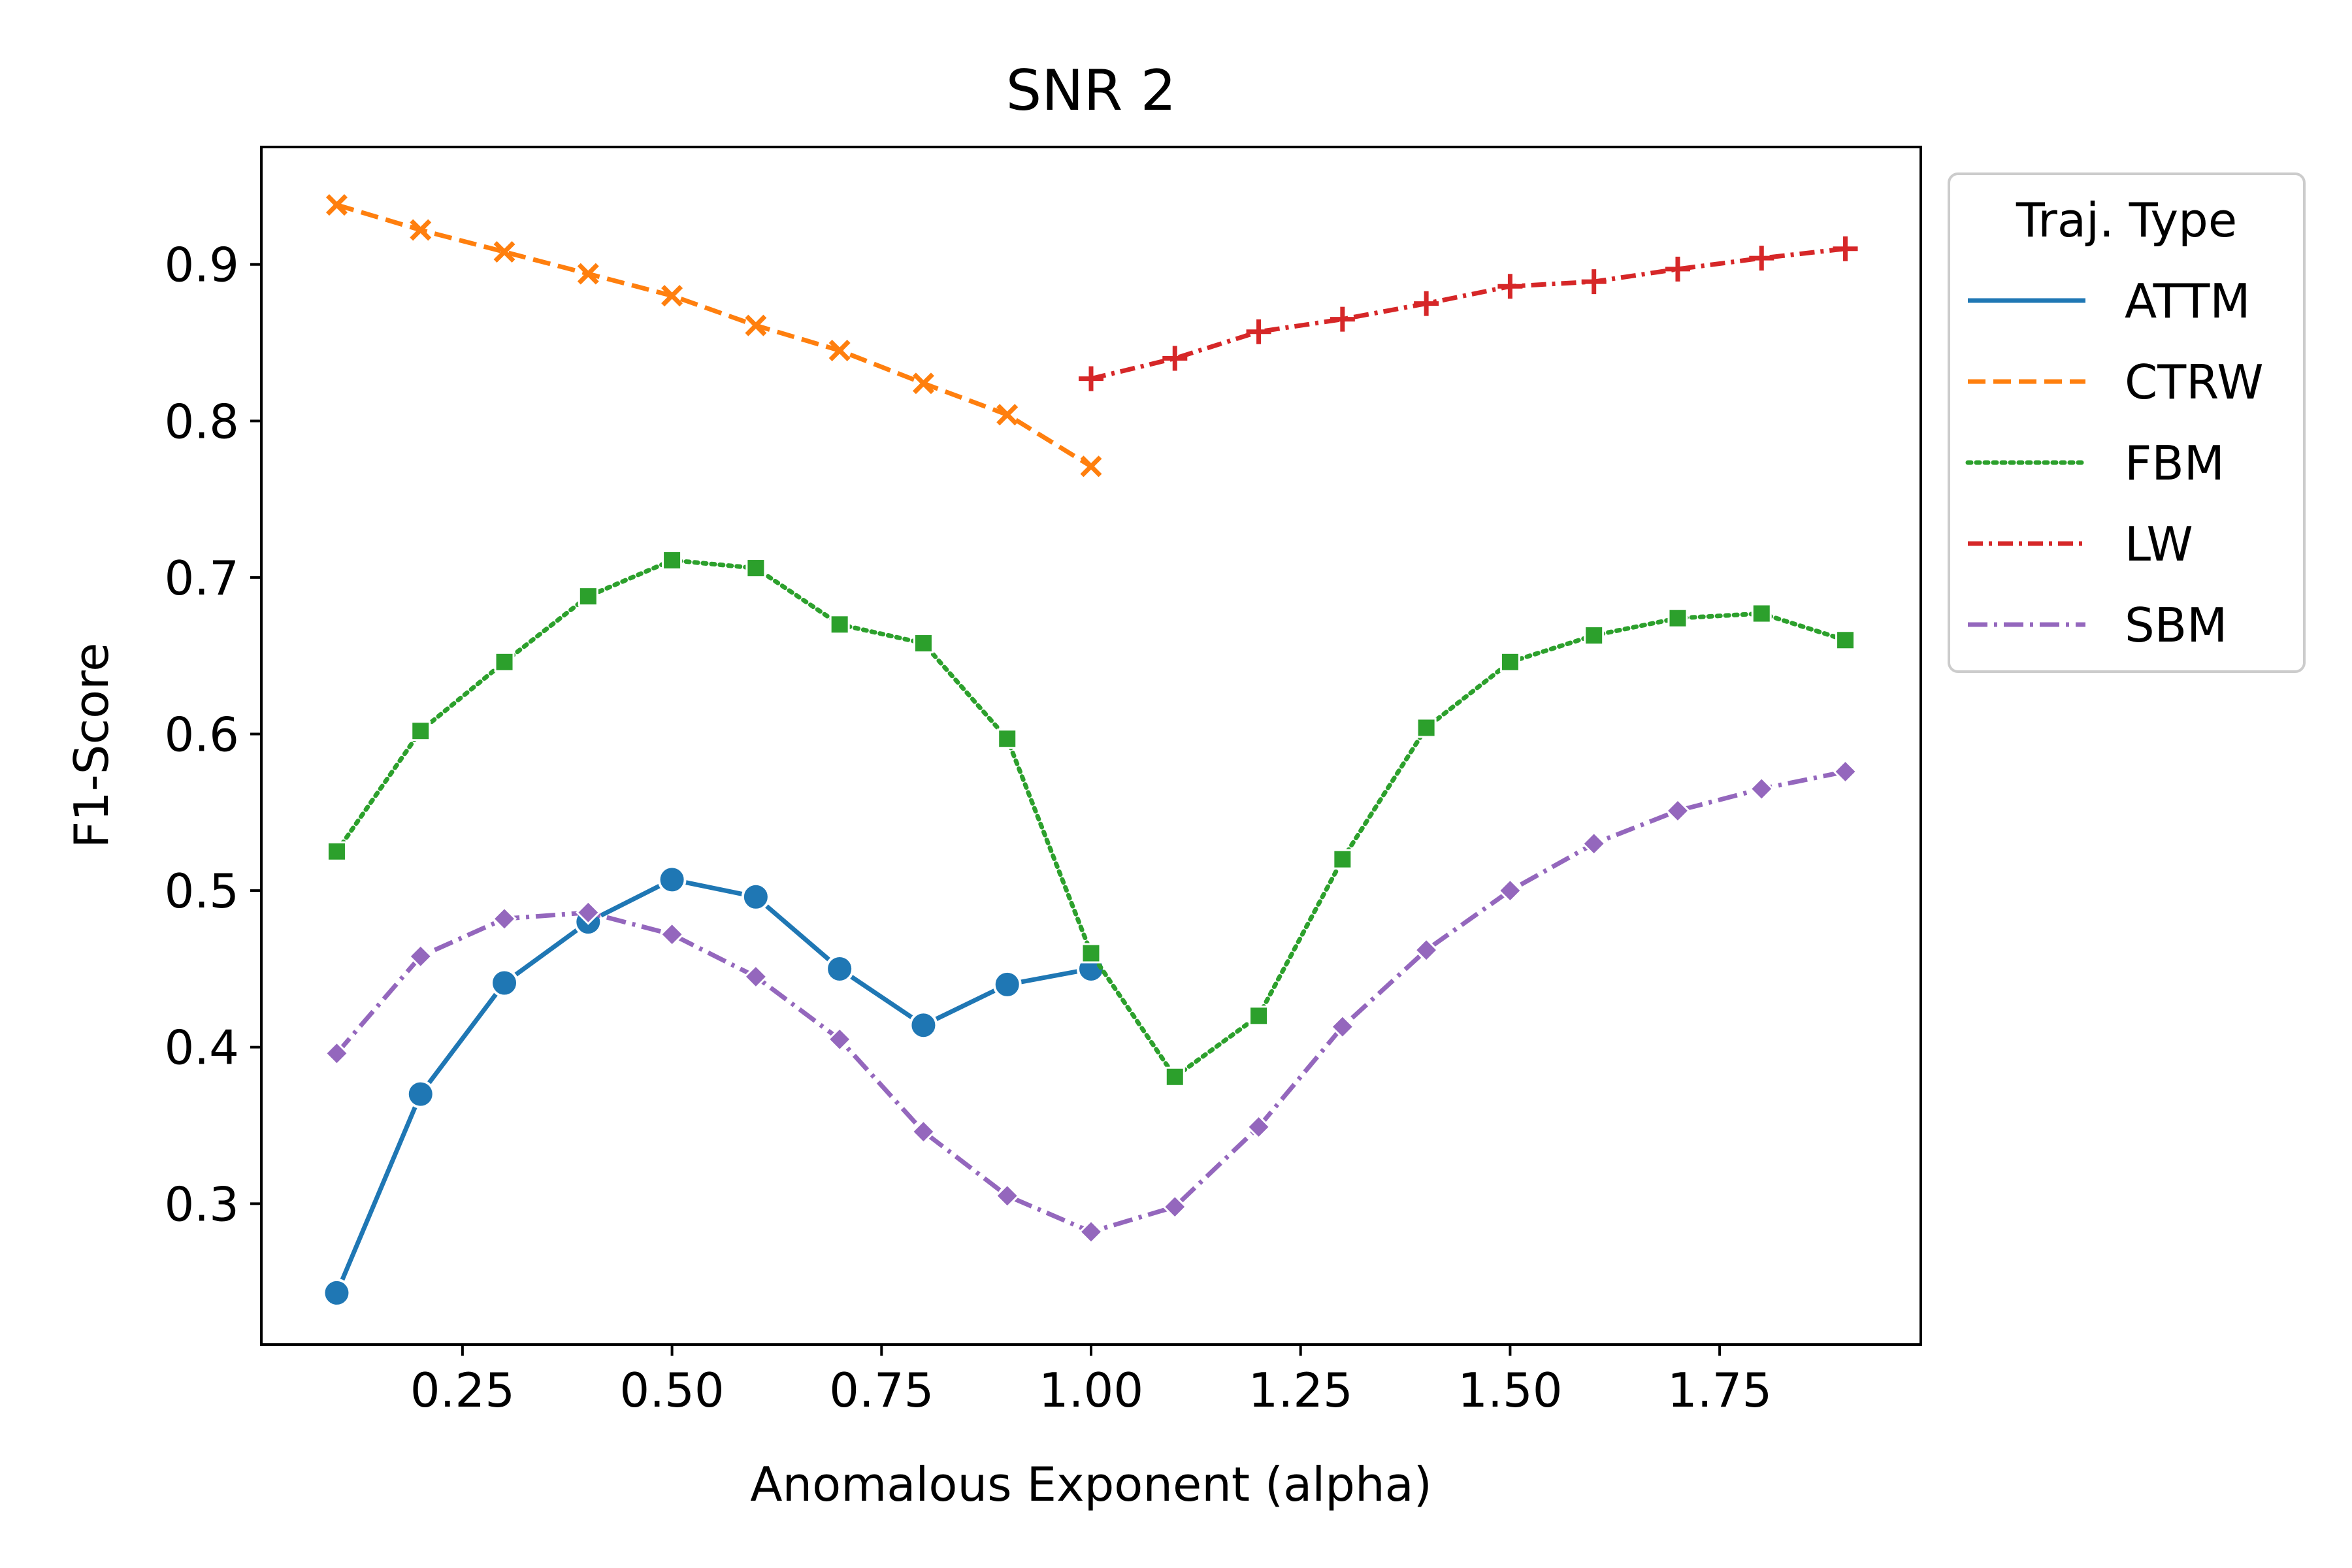  Describe the element at coordinates (91, 746) in the screenshot. I see `y-axis-label: F1-Score` at that location.